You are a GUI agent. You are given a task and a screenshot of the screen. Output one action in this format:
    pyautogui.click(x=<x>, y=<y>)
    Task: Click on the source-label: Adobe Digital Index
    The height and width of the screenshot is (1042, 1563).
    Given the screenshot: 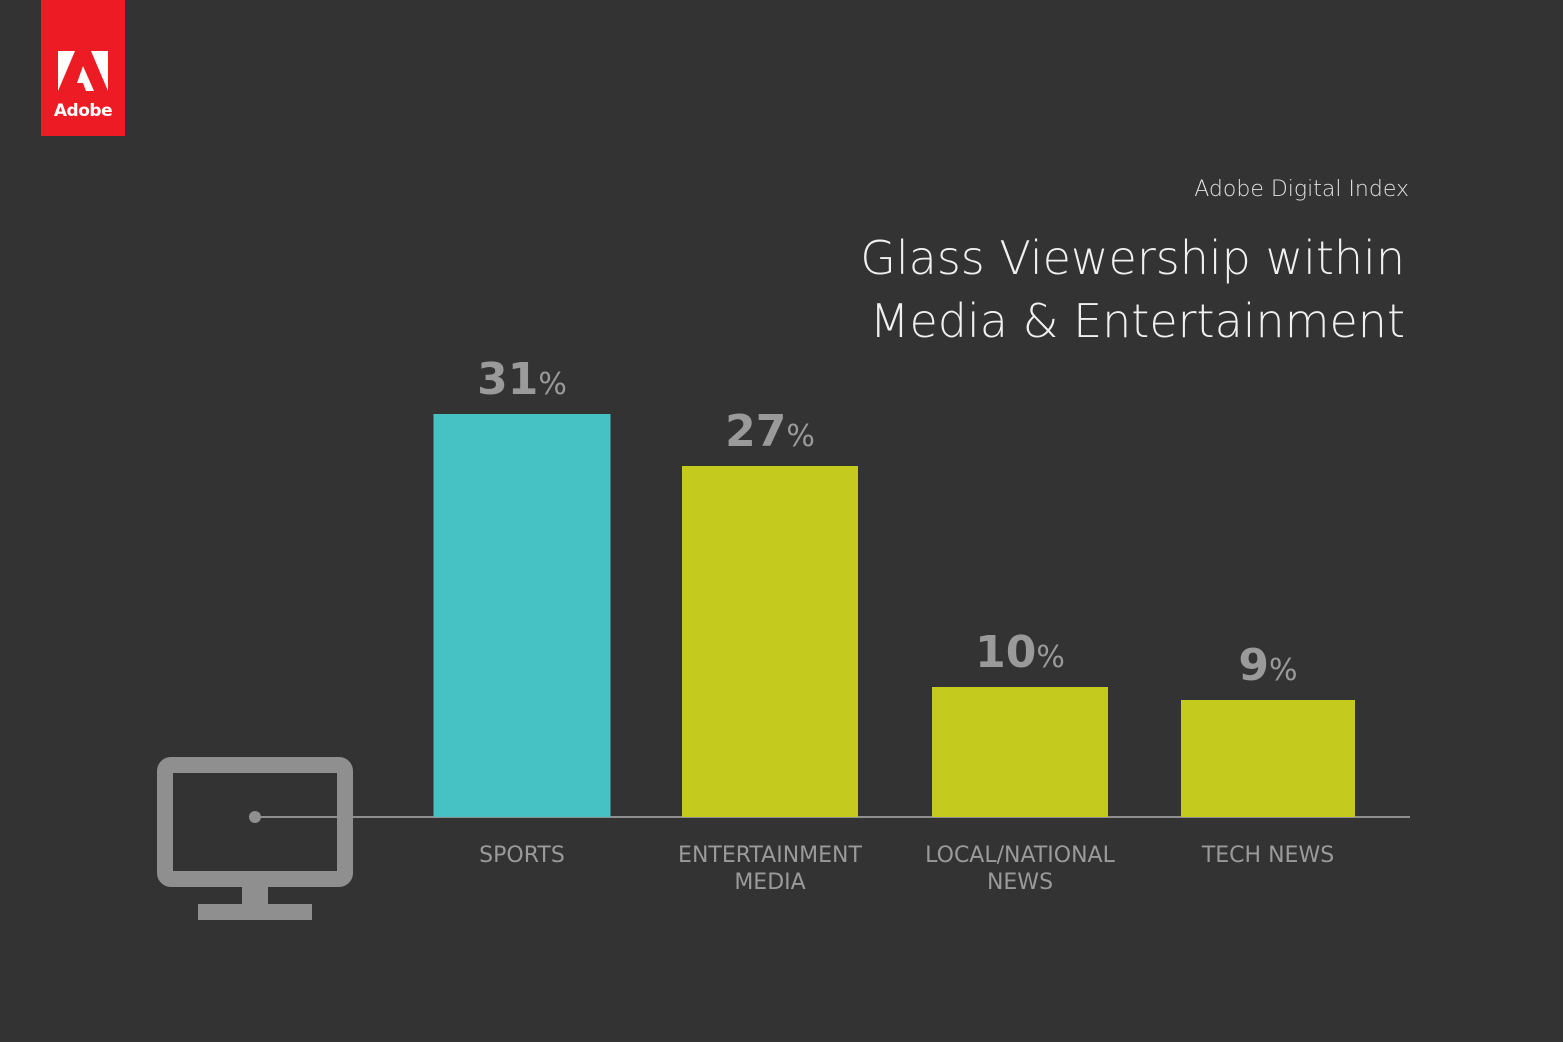 What is the action you would take?
    pyautogui.click(x=1301, y=189)
    